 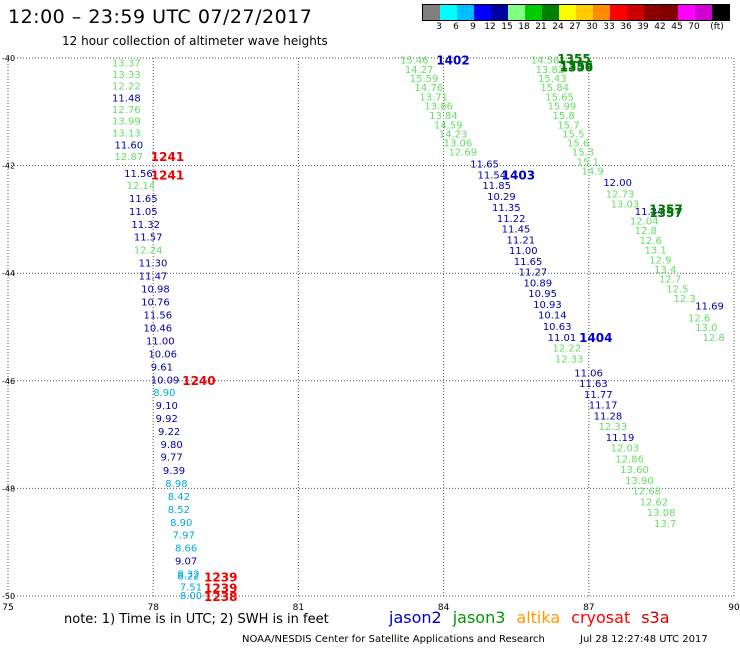 I want to click on wave-height-value: 10.09, so click(x=165, y=380).